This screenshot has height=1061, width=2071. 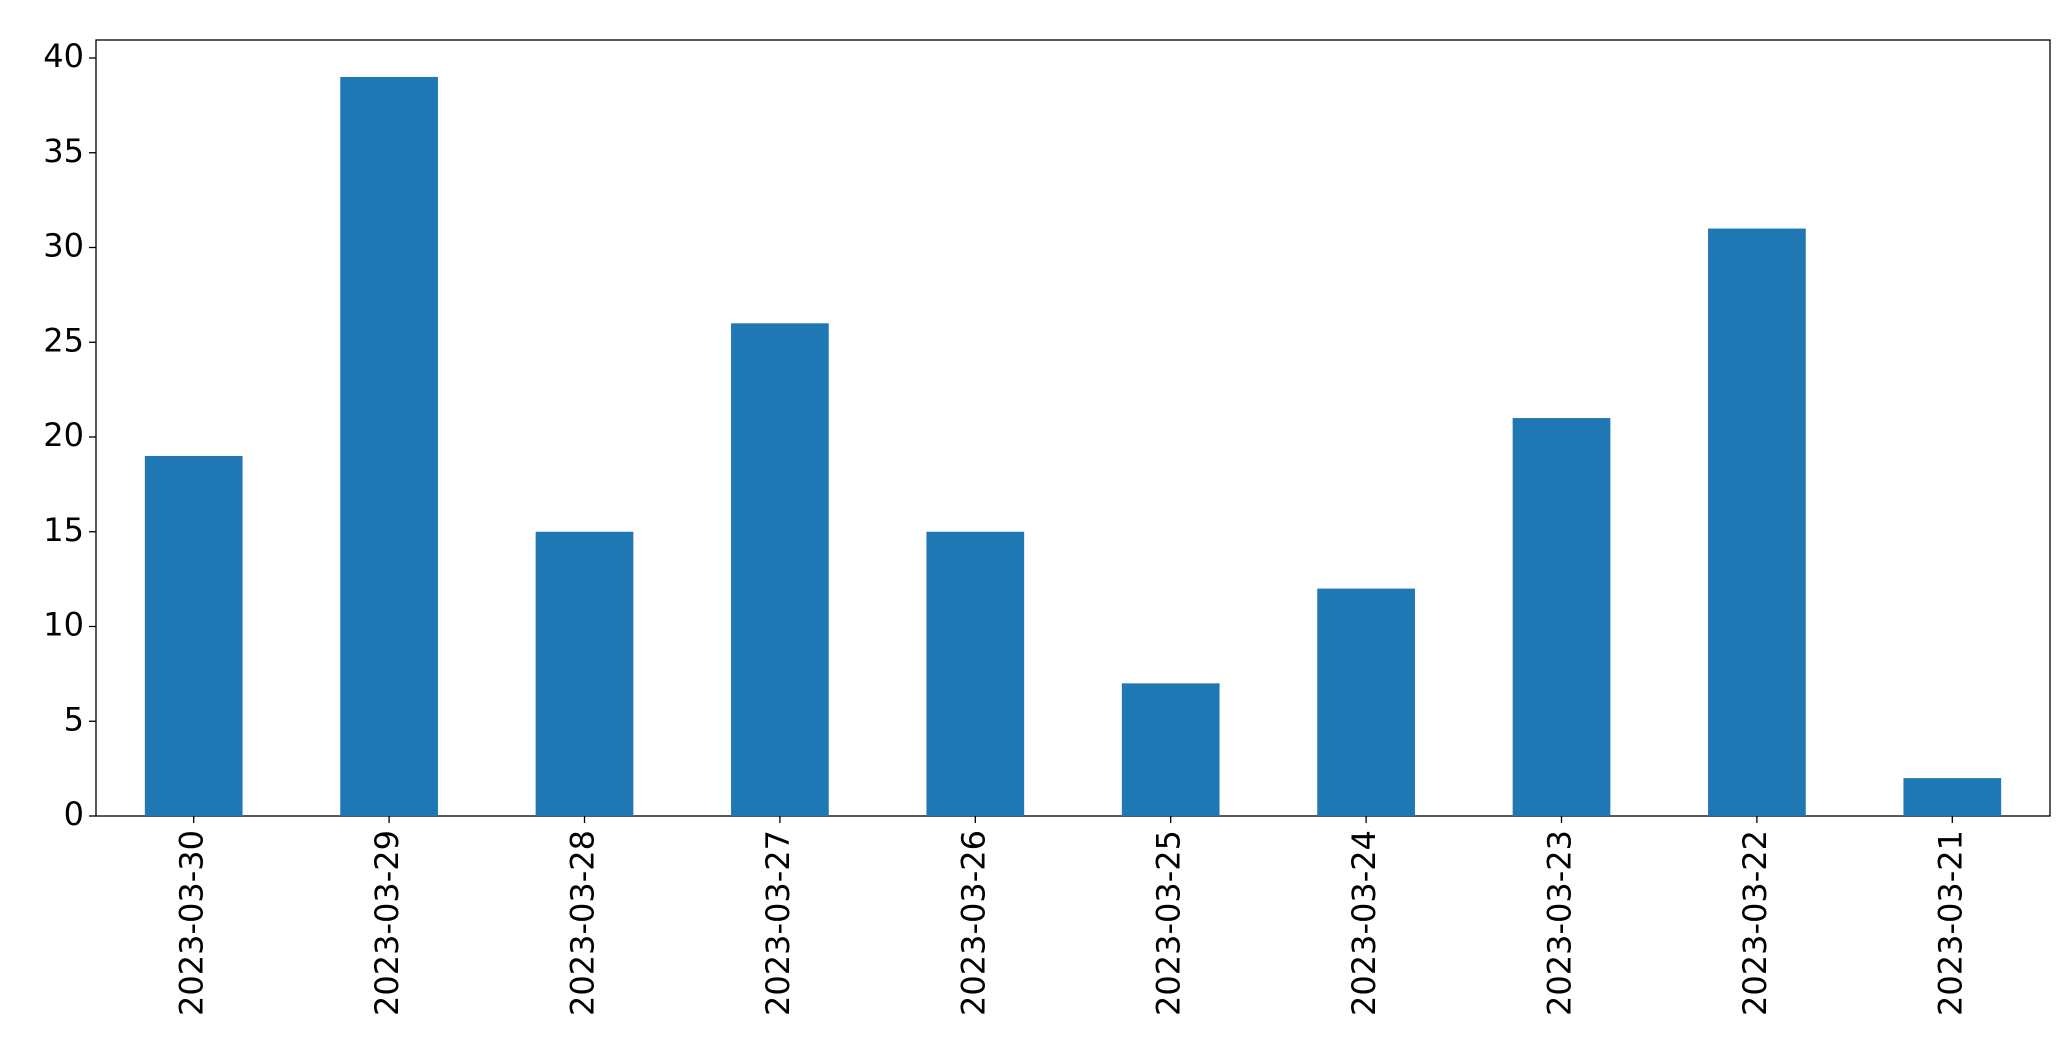 I want to click on y-tick-label: 40, so click(x=63, y=56).